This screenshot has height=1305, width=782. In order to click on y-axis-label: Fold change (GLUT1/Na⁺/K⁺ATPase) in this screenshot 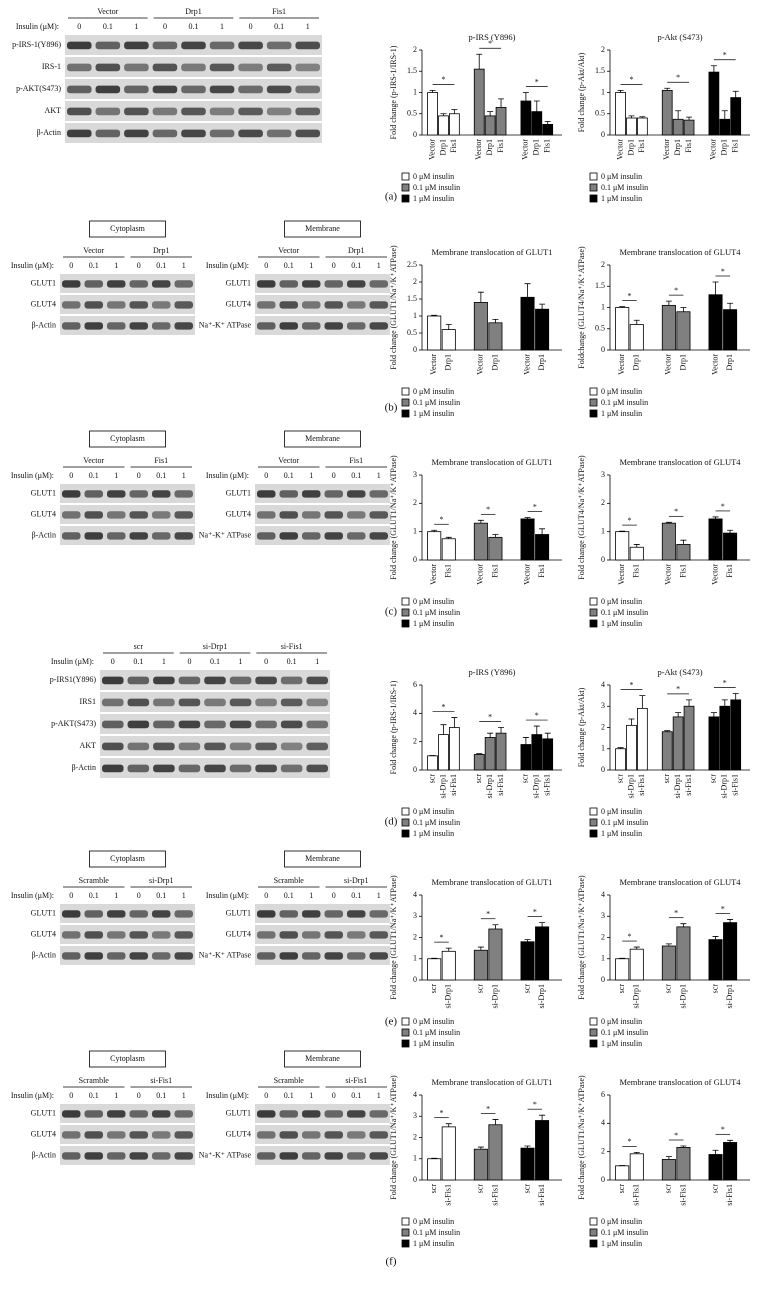, I will do `click(581, 937)`.